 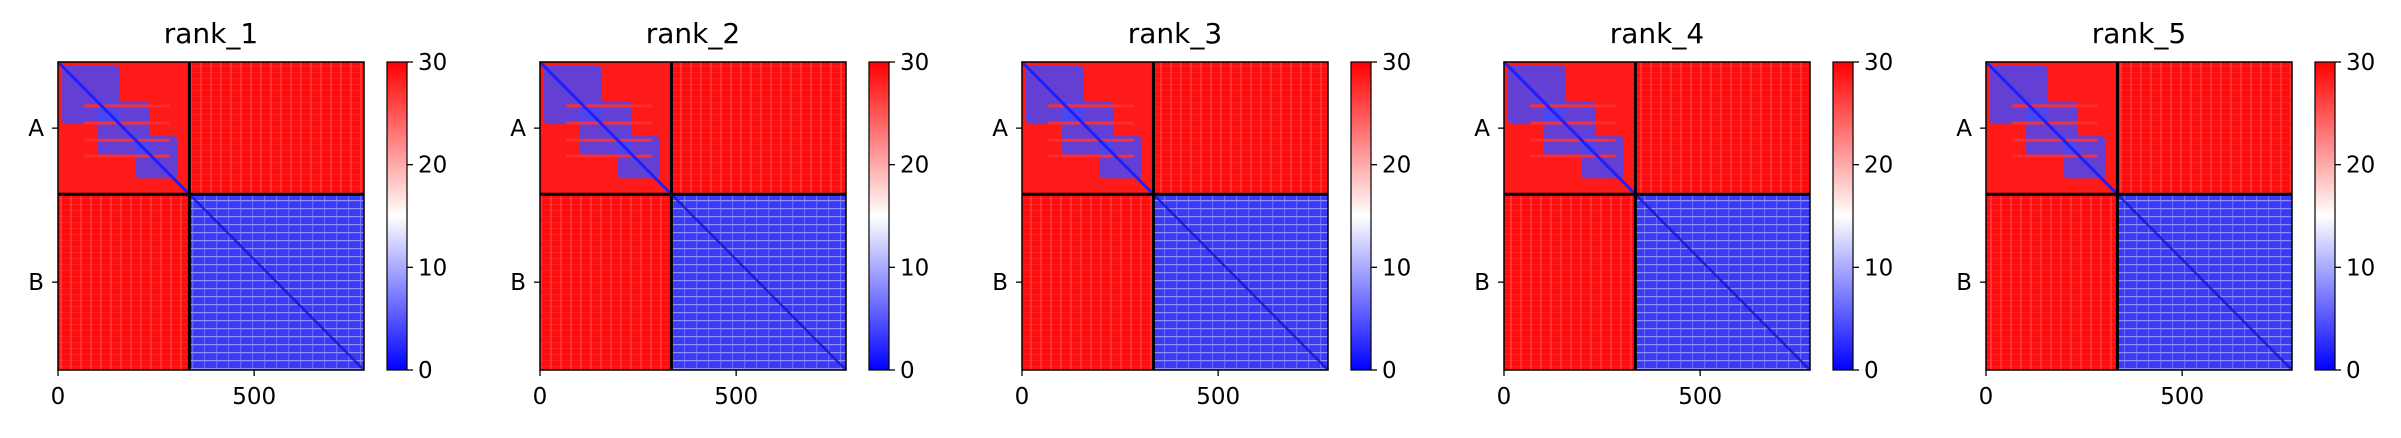 I want to click on panel-title: rank_2, so click(x=693, y=33).